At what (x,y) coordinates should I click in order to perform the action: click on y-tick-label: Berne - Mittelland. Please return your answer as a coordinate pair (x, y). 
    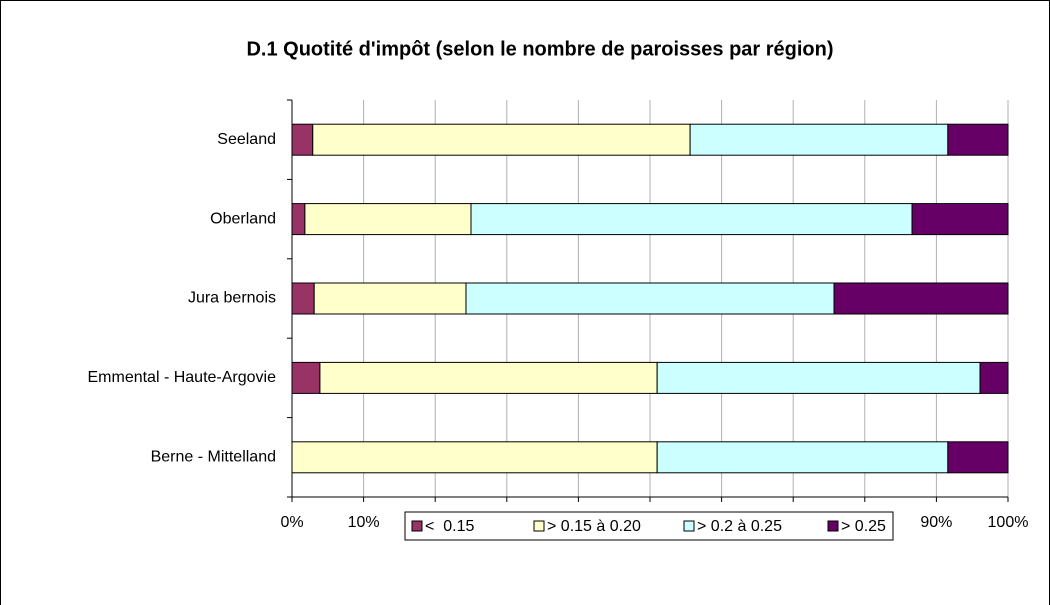
    Looking at the image, I should click on (213, 457).